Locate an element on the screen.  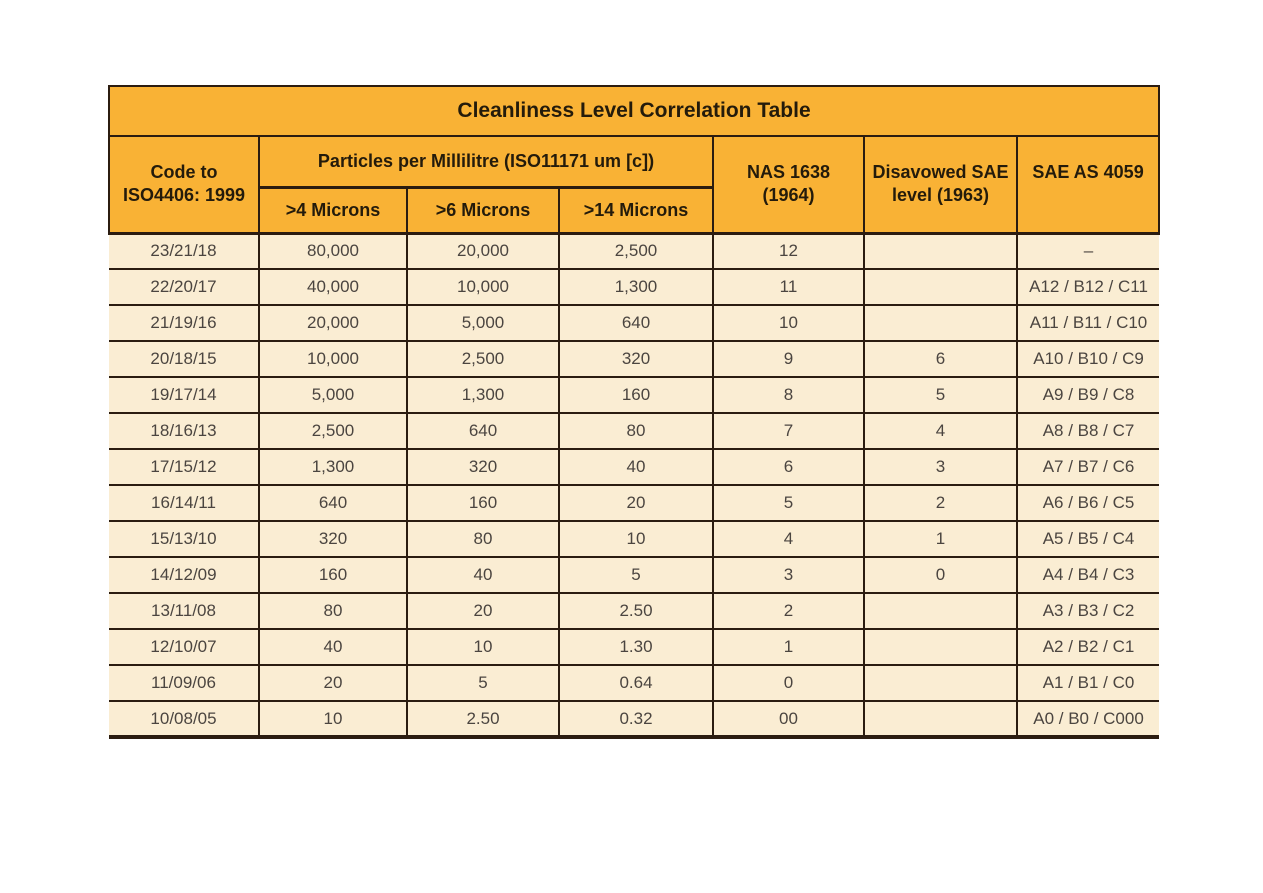
nas-1638-cell: 11 is located at coordinates (788, 287).